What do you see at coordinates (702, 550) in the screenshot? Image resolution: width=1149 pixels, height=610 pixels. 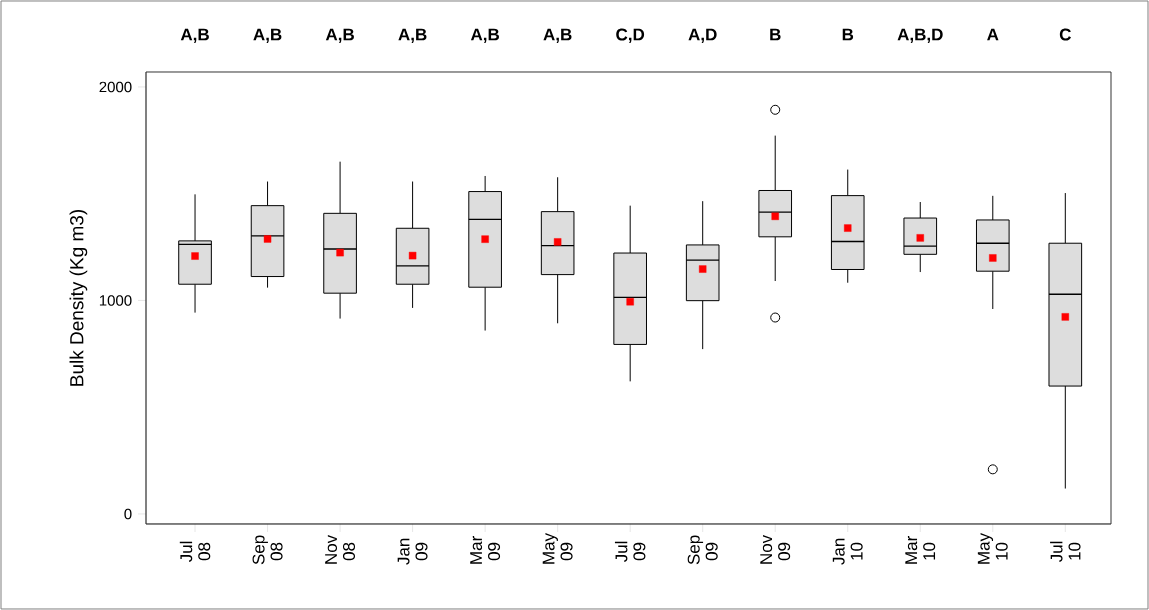 I see `x-tick-label: Sep 09` at bounding box center [702, 550].